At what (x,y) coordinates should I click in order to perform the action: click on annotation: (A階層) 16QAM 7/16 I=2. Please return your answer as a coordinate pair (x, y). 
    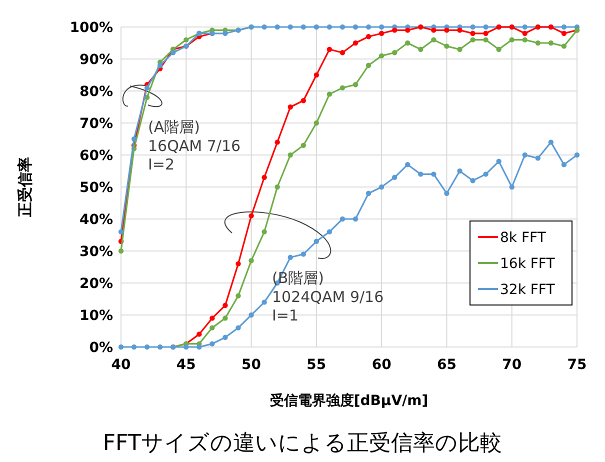
    Looking at the image, I should click on (194, 146).